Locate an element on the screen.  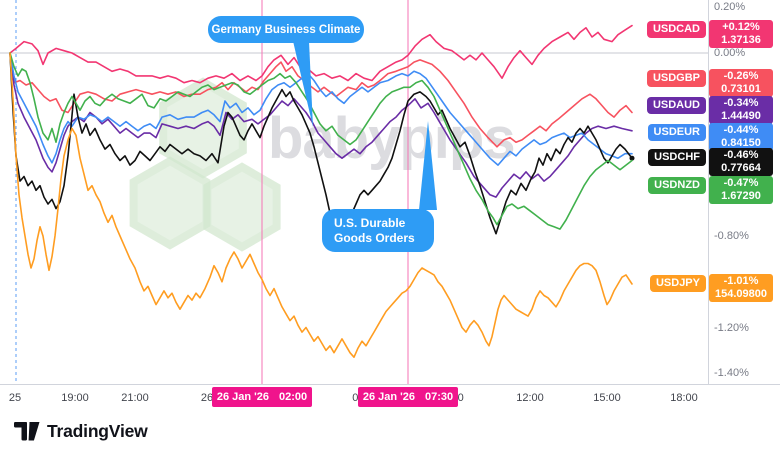
event-time-badge: 26 Jan '26 02:00 is located at coordinates (262, 397).